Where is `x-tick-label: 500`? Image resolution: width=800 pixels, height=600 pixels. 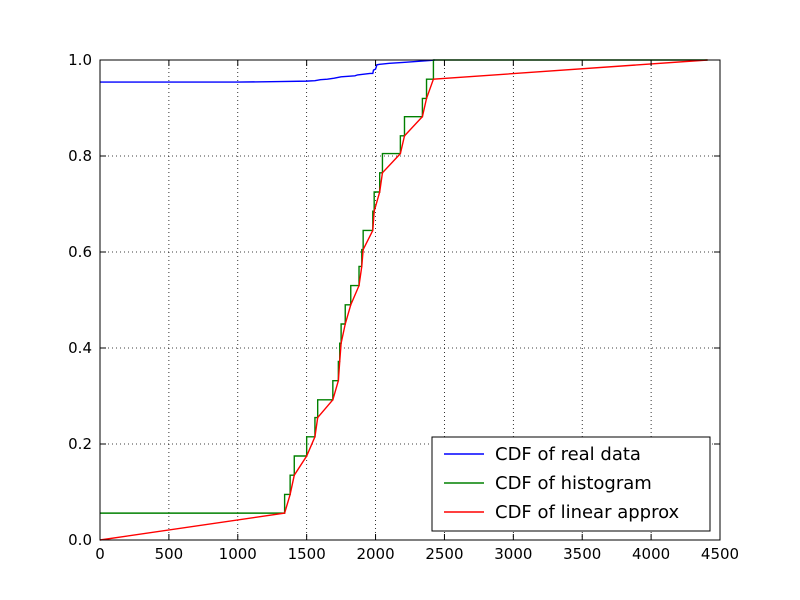
x-tick-label: 500 is located at coordinates (169, 554).